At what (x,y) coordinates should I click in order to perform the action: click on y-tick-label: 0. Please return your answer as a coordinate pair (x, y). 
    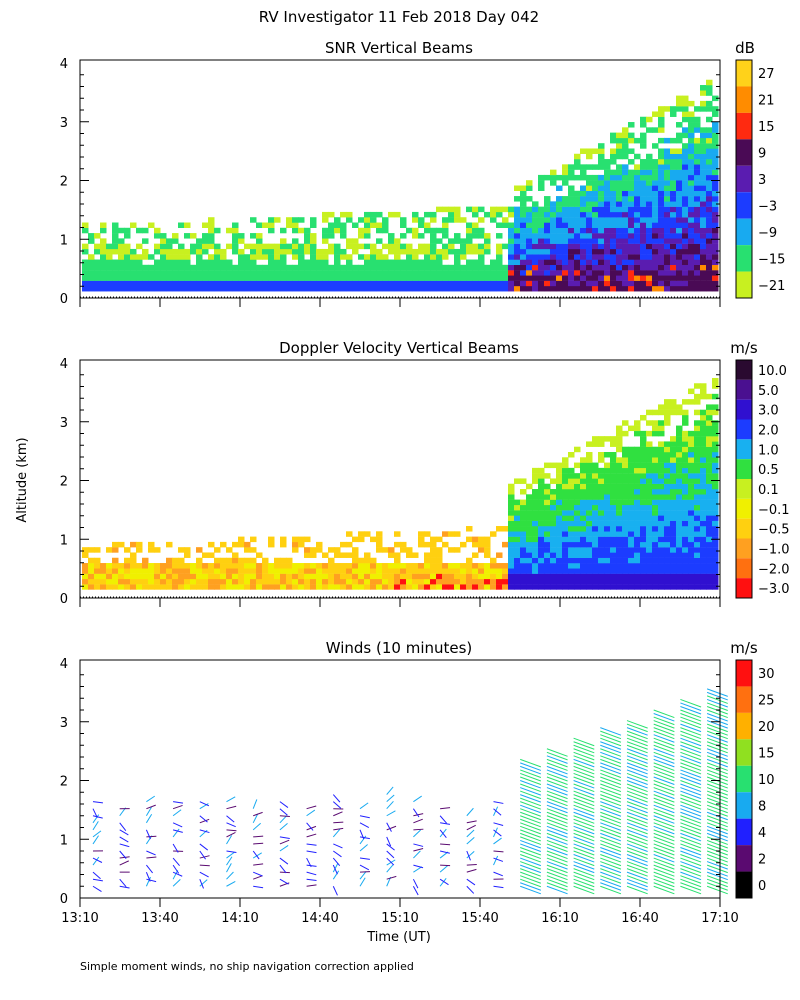
    Looking at the image, I should click on (64, 299).